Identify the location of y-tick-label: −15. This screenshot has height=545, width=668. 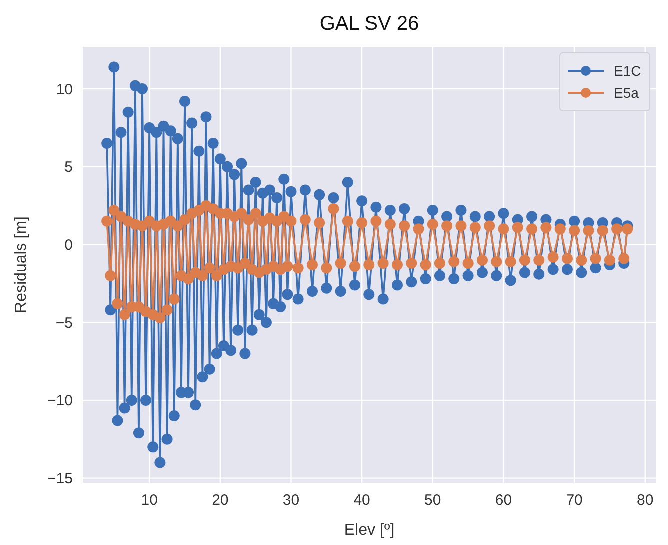
(60, 479).